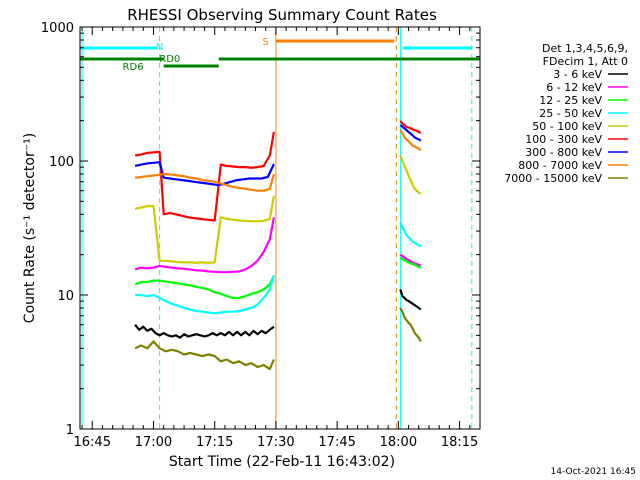 The height and width of the screenshot is (480, 640). What do you see at coordinates (65, 296) in the screenshot?
I see `y-tick-label: 10` at bounding box center [65, 296].